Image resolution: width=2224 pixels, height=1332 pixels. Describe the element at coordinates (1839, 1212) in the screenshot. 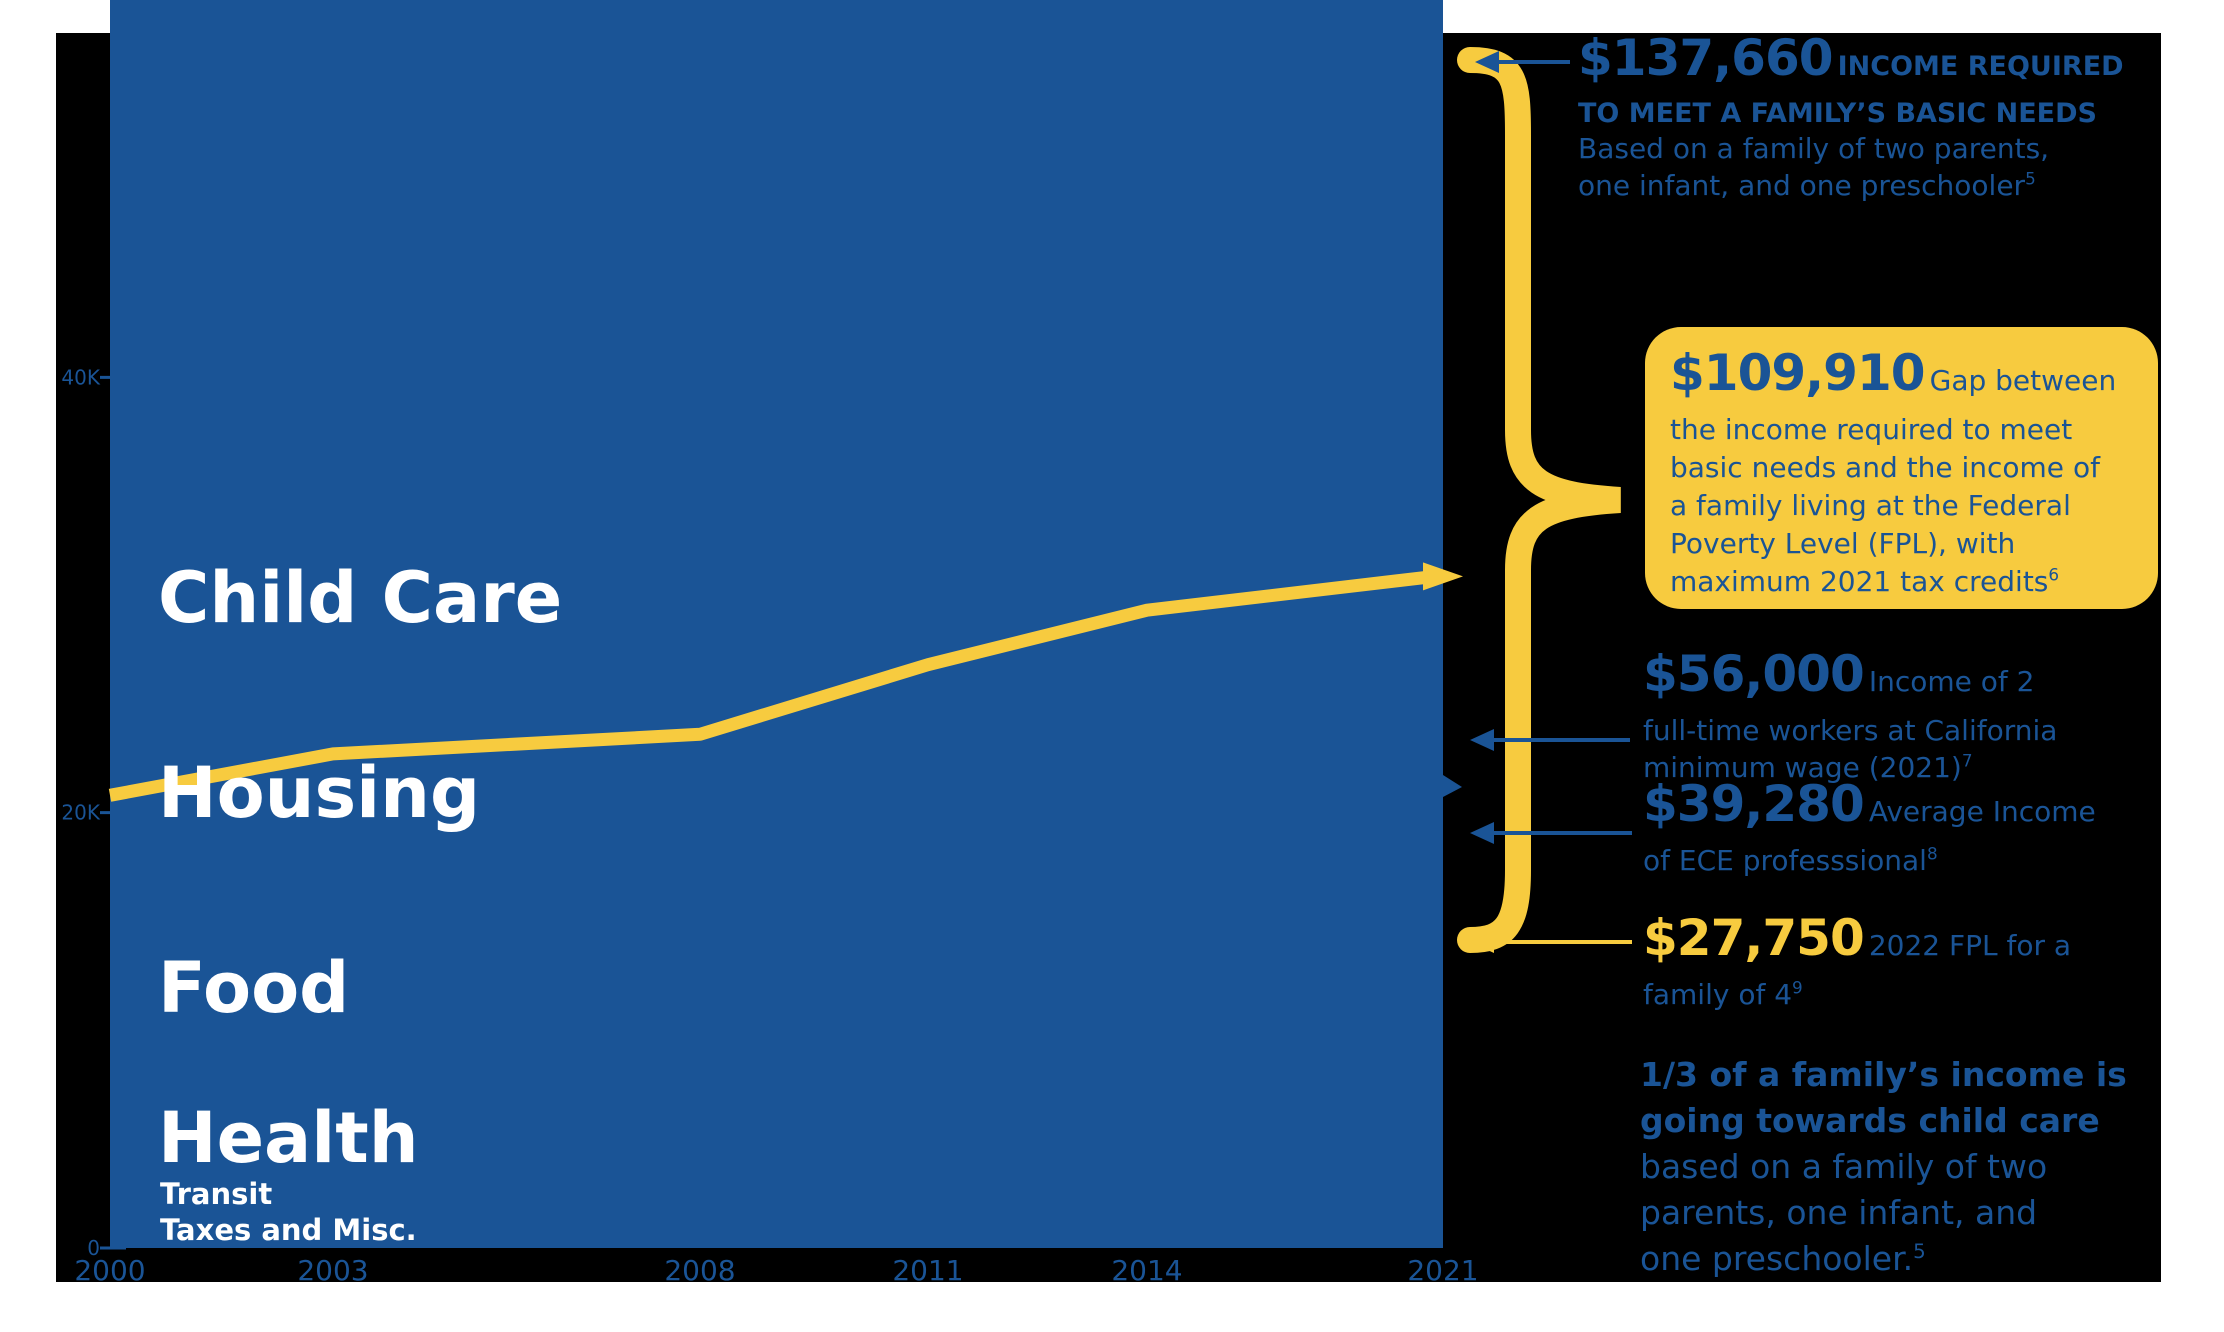

I see `note-line-2: parents, one infant, and` at that location.